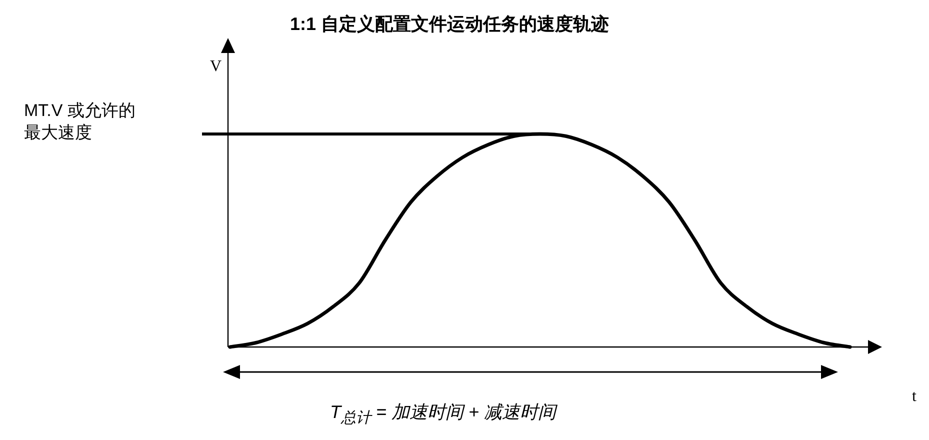 The image size is (929, 440). I want to click on ref-line-label: MT.V 或允许的最大速度, so click(80, 122).